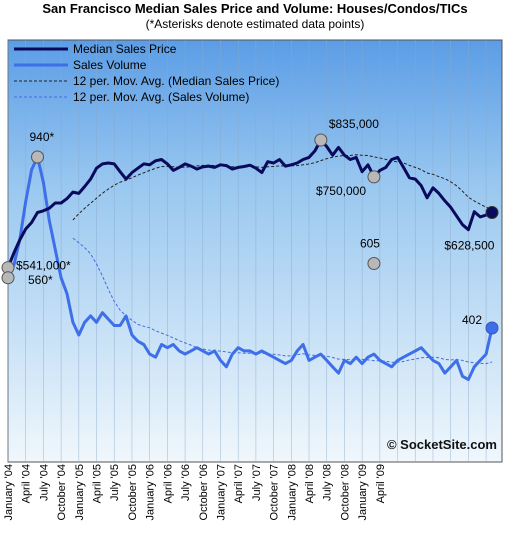 The image size is (510, 539). Describe the element at coordinates (370, 243) in the screenshot. I see `data-label: 605` at that location.